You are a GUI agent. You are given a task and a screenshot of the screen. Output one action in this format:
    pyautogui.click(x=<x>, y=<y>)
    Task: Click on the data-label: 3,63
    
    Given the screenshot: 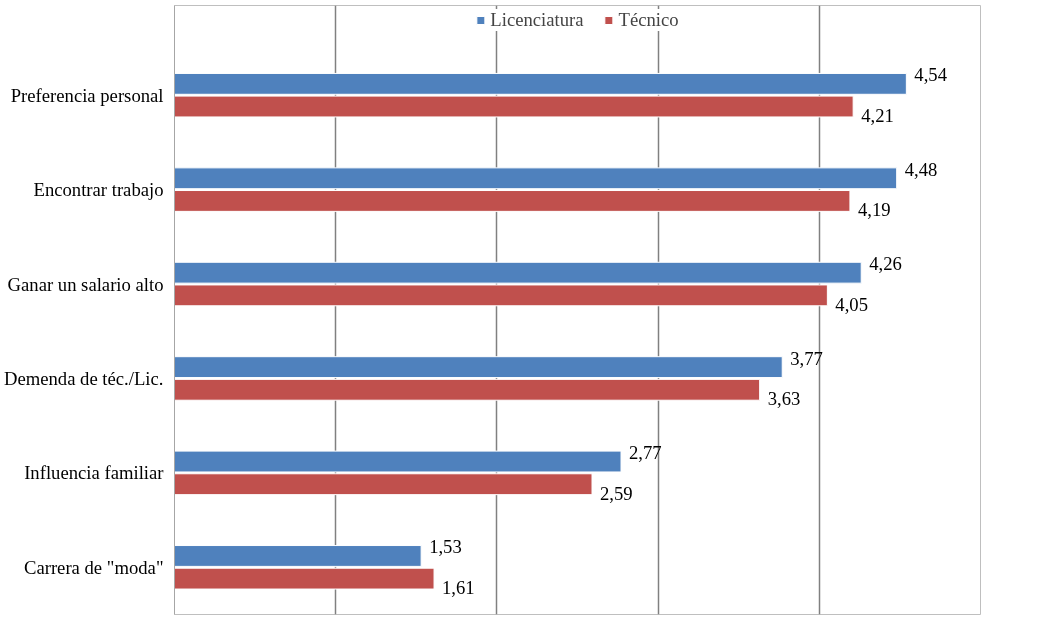 What is the action you would take?
    pyautogui.click(x=784, y=399)
    